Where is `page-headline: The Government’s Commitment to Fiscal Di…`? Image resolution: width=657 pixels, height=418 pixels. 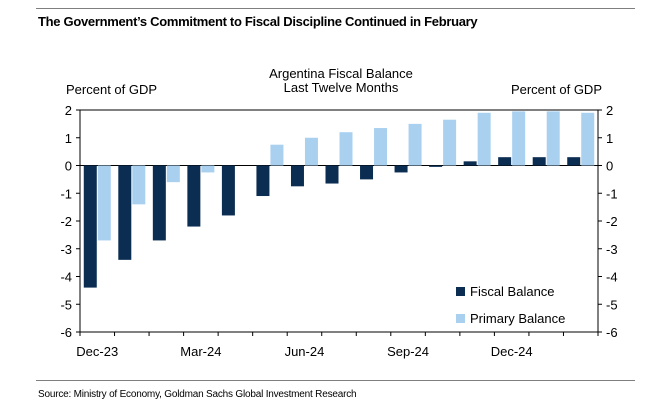
page-headline: The Government’s Commitment to Fiscal Di… is located at coordinates (258, 21).